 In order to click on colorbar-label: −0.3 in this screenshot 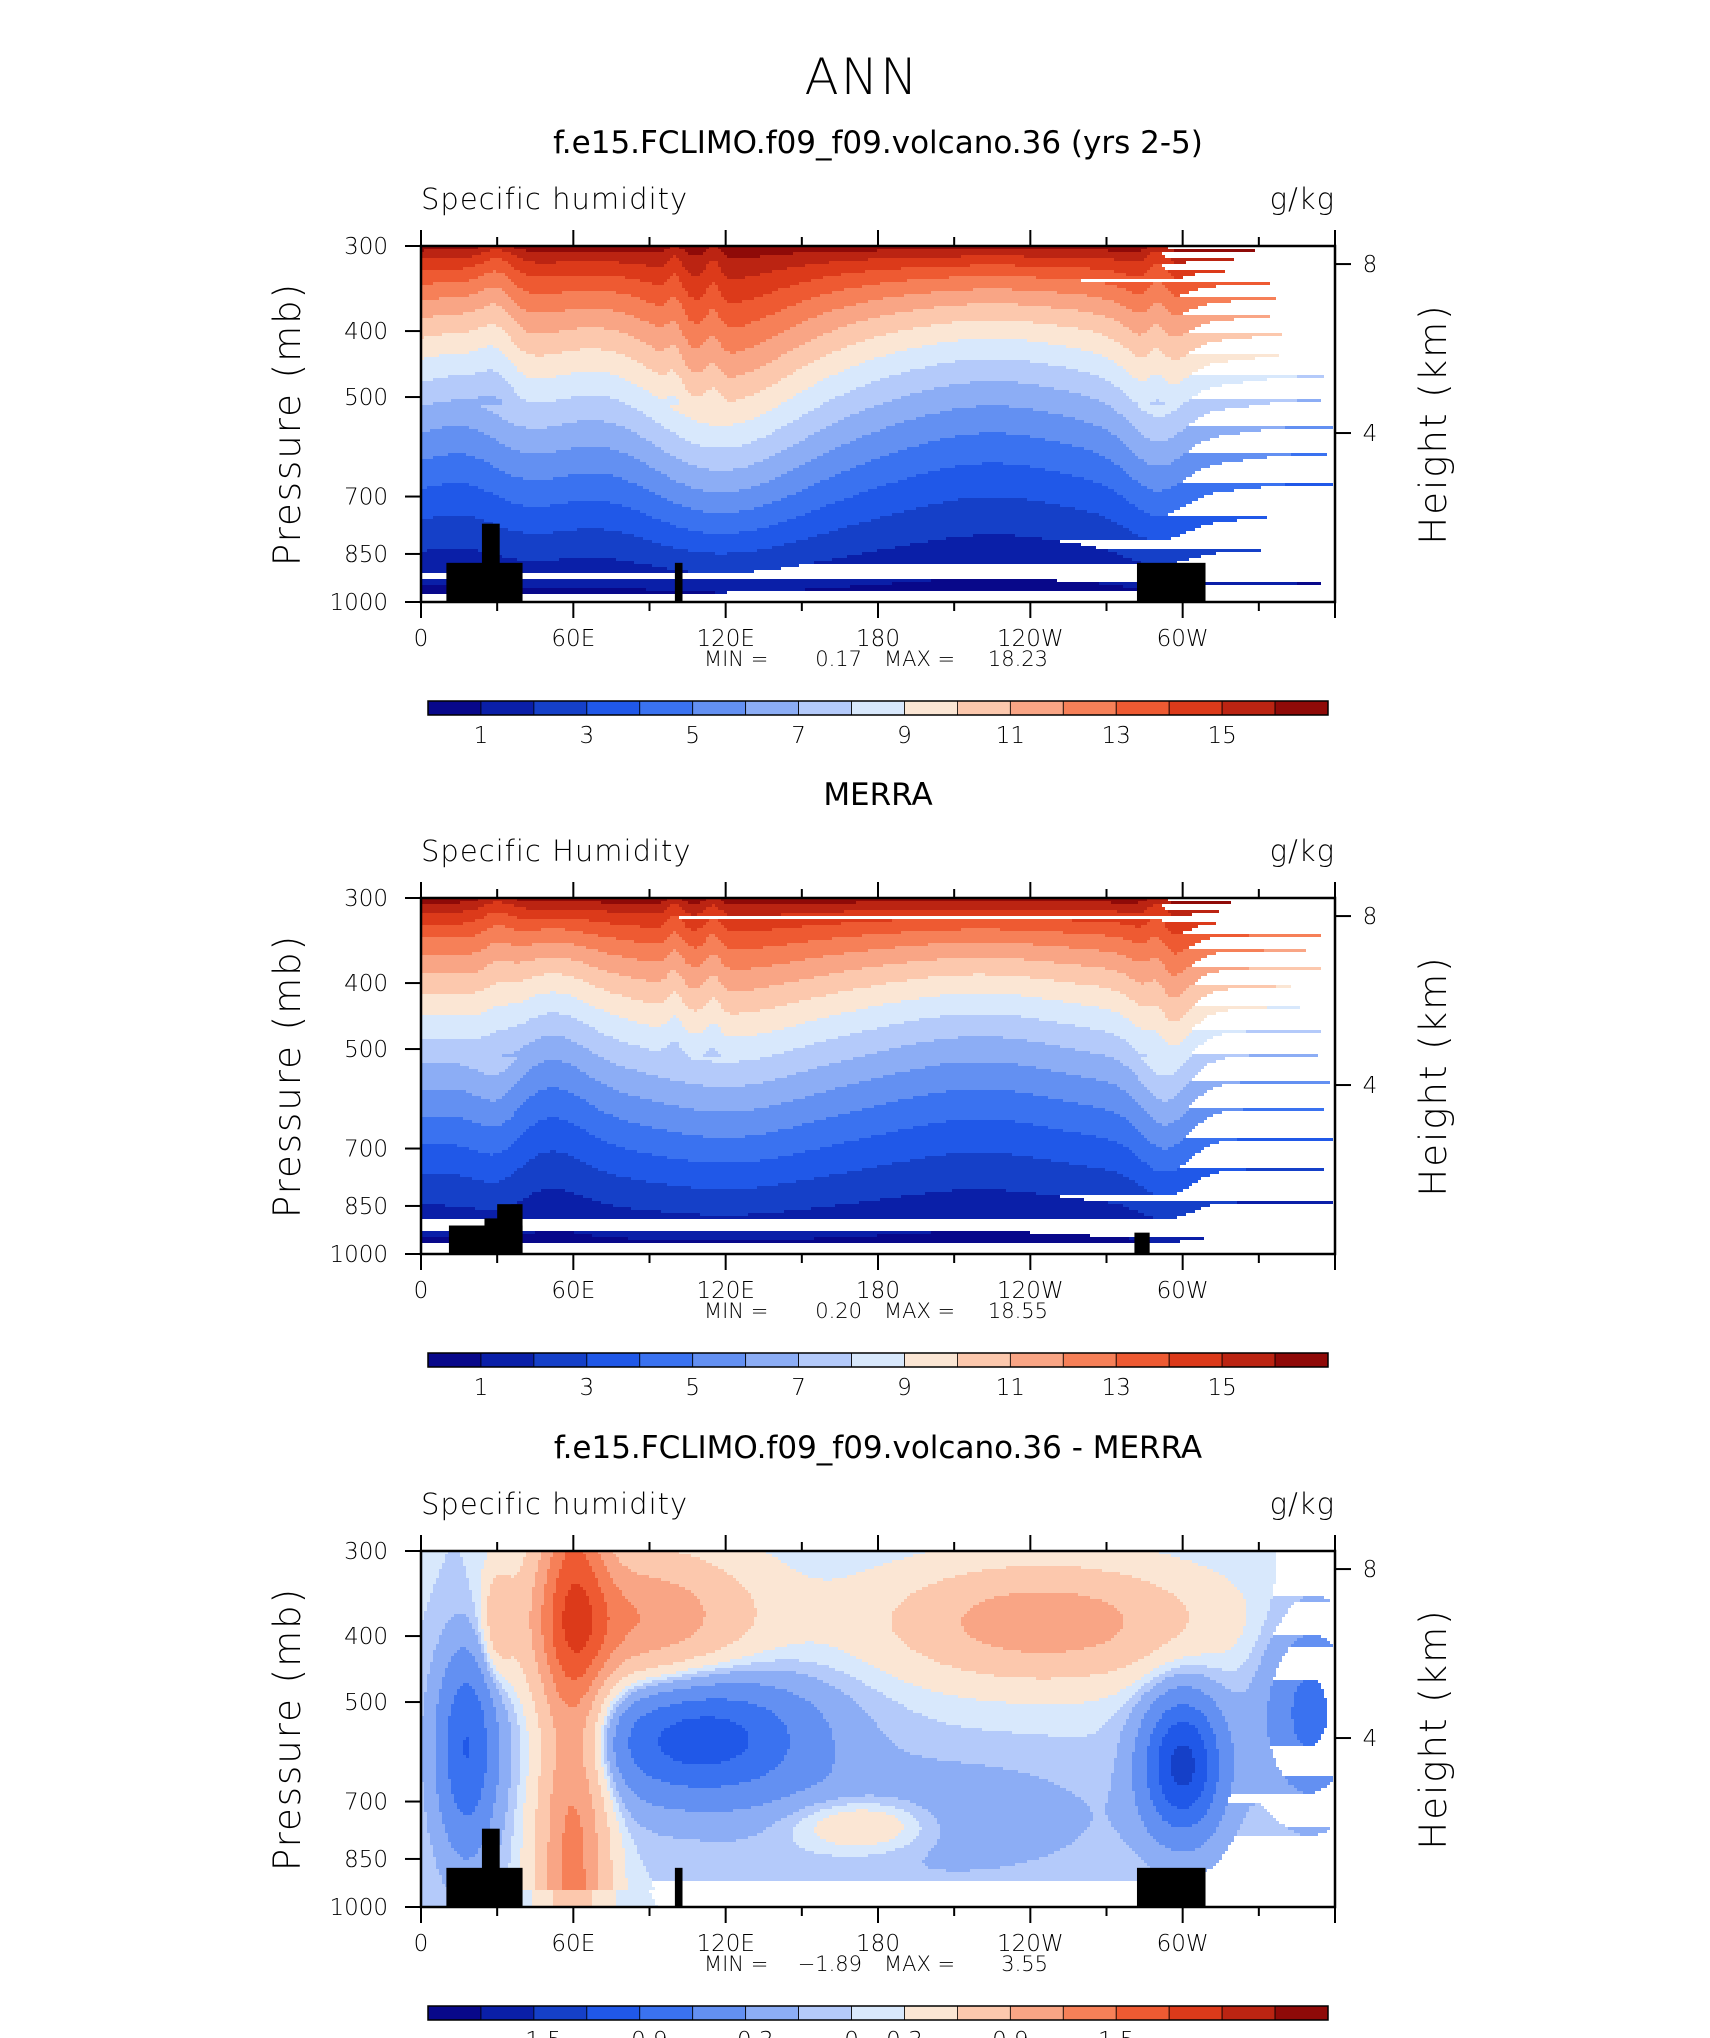, I will do `click(746, 2033)`.